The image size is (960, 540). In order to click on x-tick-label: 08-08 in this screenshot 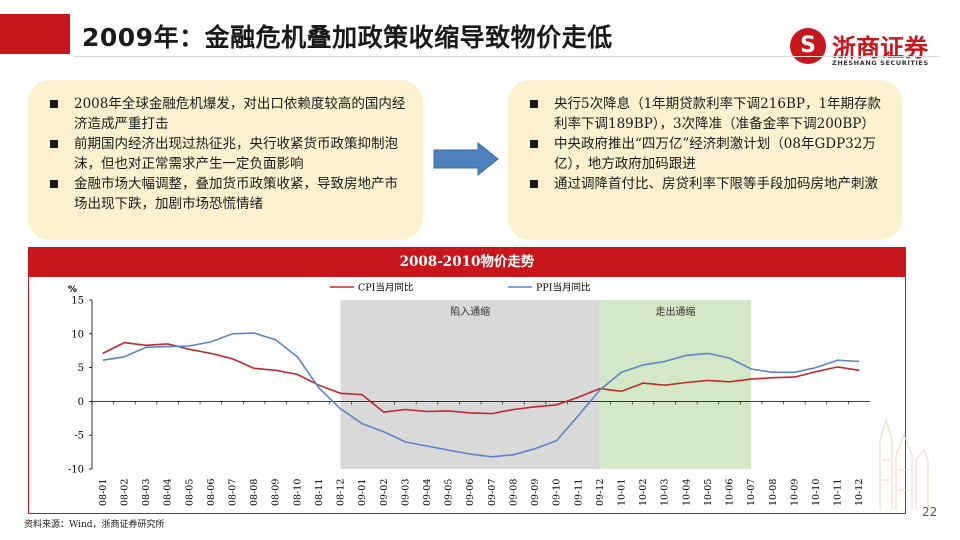, I will do `click(254, 492)`.